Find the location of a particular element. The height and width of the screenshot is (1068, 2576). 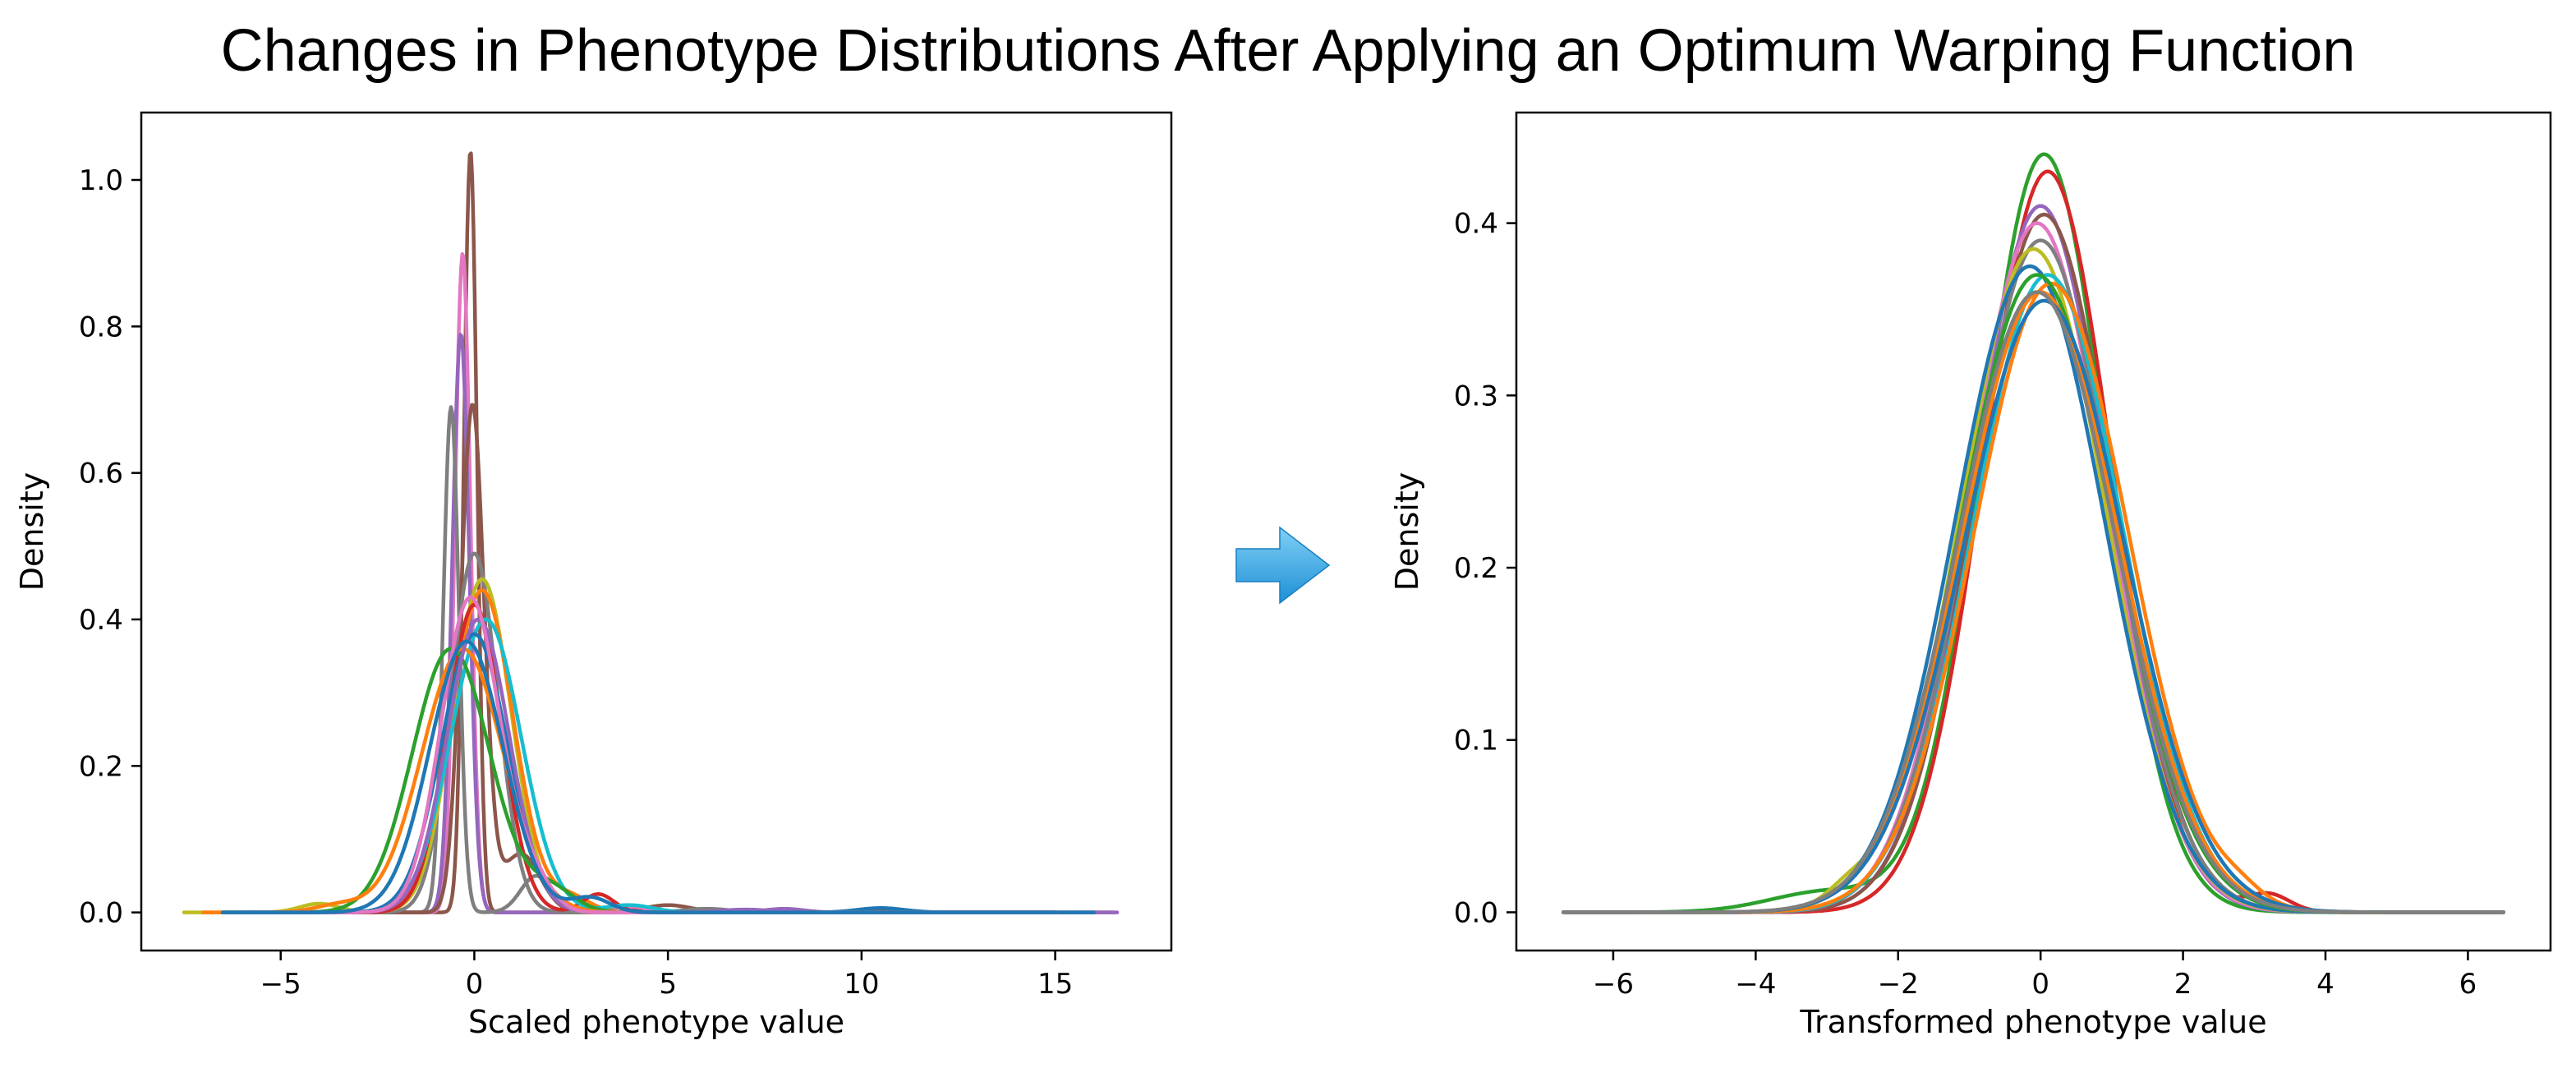

x-tick-label: 2 is located at coordinates (2183, 985).